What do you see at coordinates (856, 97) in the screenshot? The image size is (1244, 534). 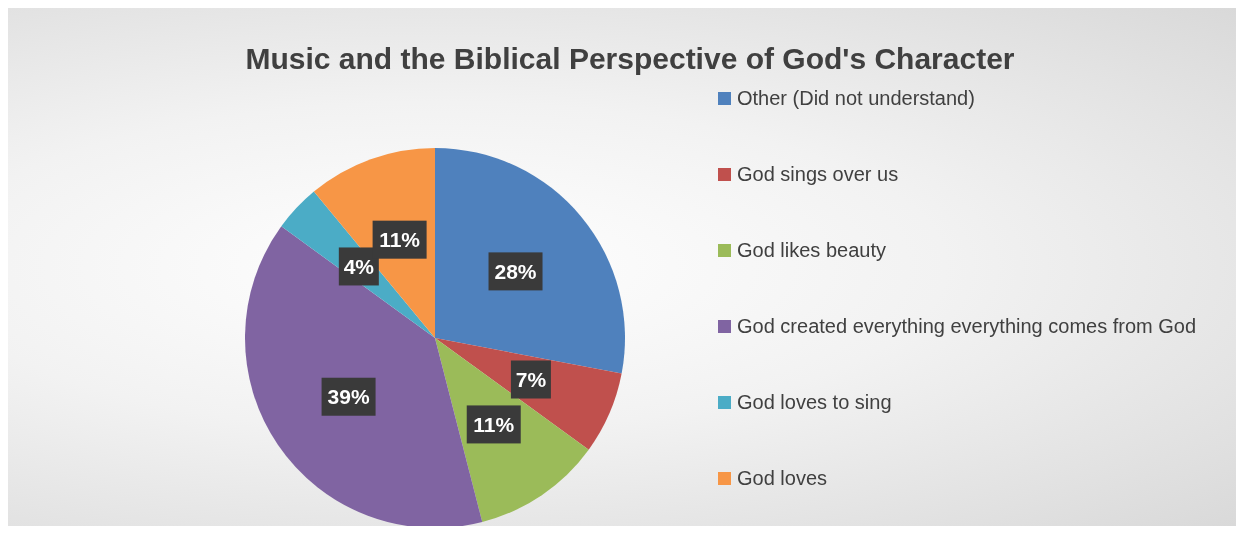 I see `legend-label: Other (Did not understand)` at bounding box center [856, 97].